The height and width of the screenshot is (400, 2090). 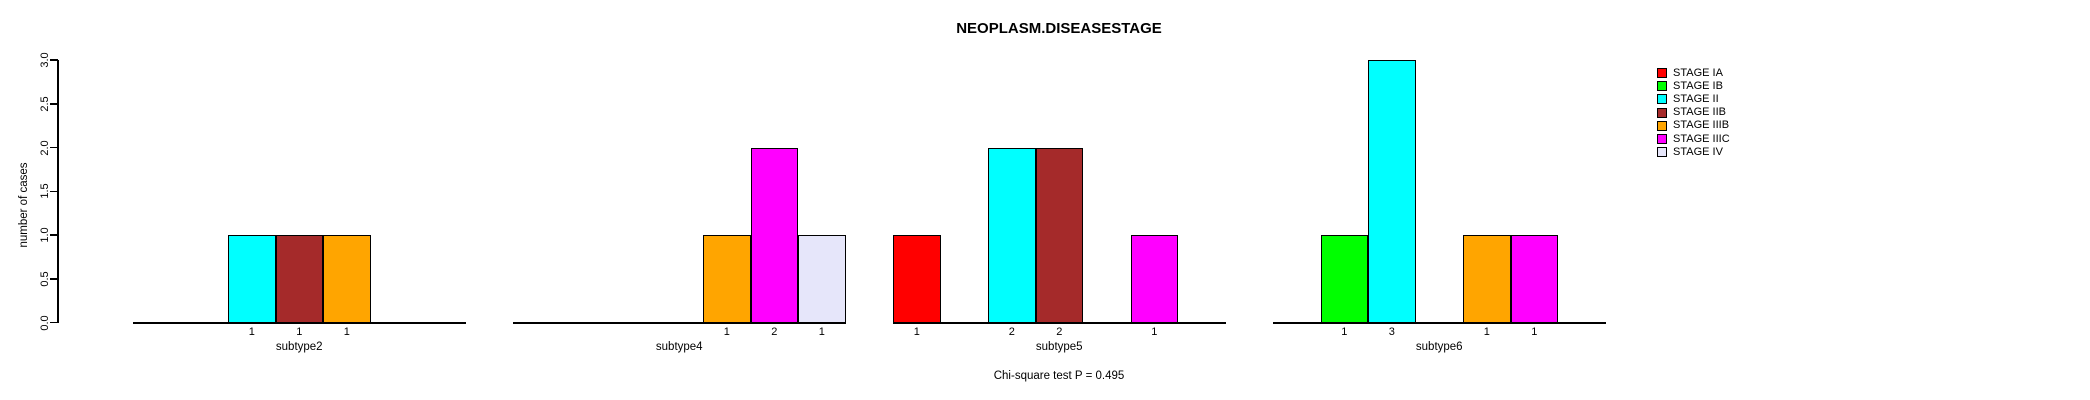 I want to click on y-axis-label: number of cases, so click(x=24, y=205).